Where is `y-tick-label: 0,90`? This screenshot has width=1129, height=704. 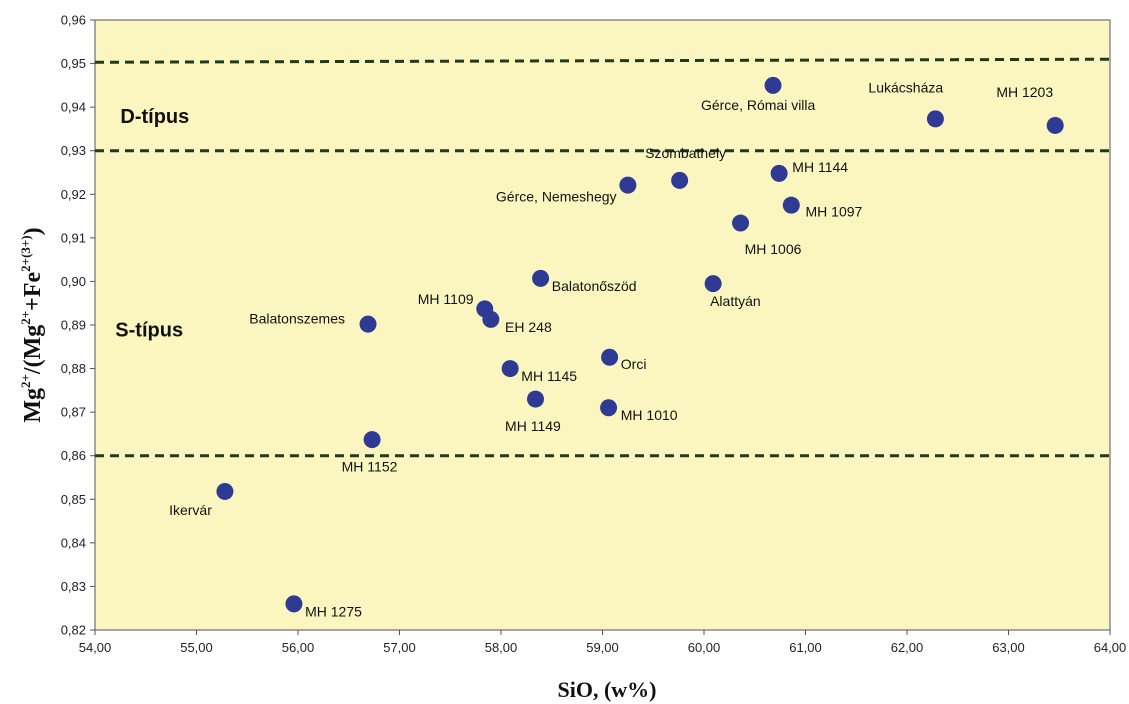 y-tick-label: 0,90 is located at coordinates (73, 281).